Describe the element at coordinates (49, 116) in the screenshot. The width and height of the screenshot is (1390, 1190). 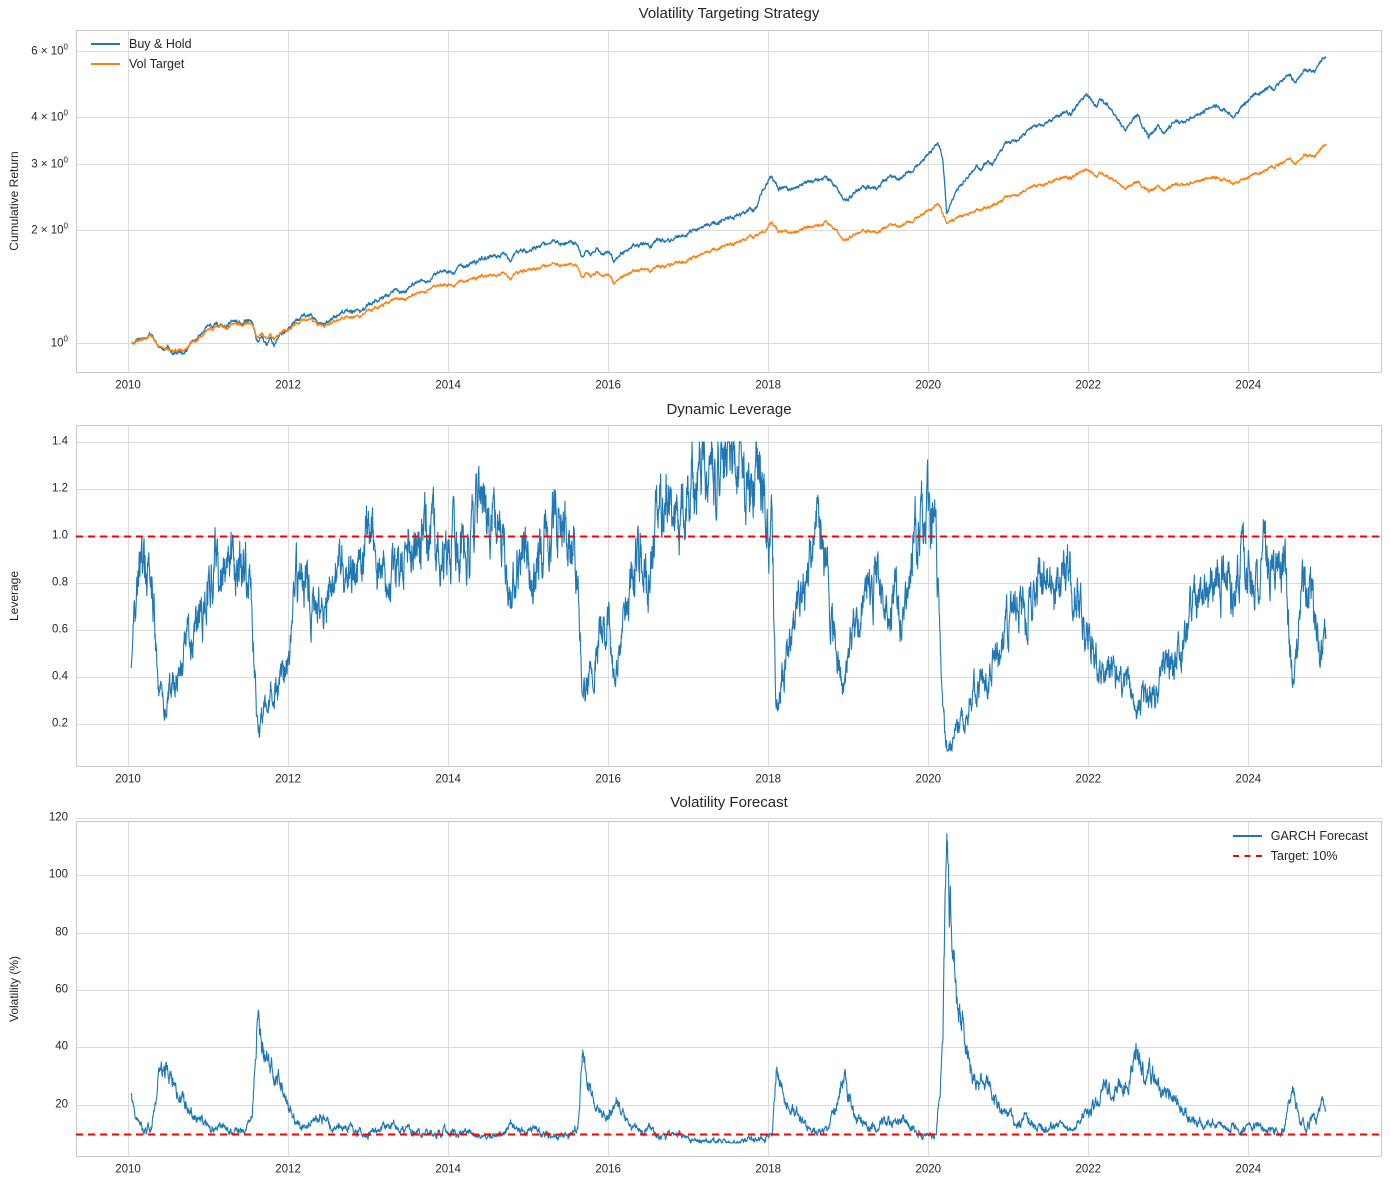
I see `y-tick-label: 4 × 100` at that location.